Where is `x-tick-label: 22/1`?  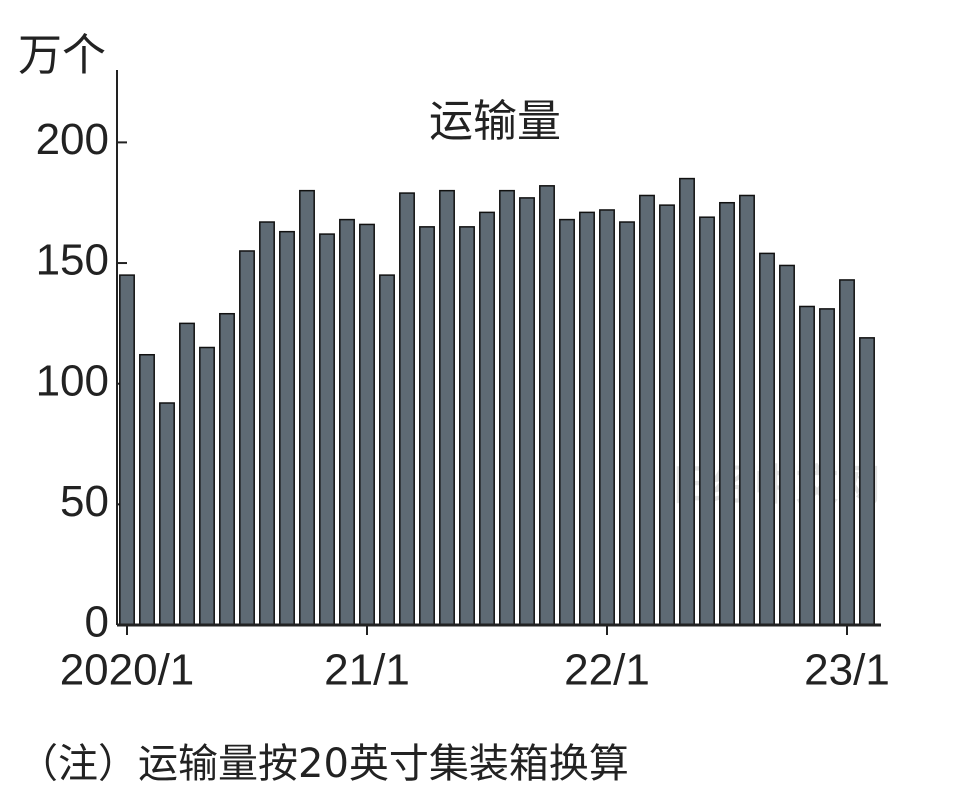
x-tick-label: 22/1 is located at coordinates (607, 670).